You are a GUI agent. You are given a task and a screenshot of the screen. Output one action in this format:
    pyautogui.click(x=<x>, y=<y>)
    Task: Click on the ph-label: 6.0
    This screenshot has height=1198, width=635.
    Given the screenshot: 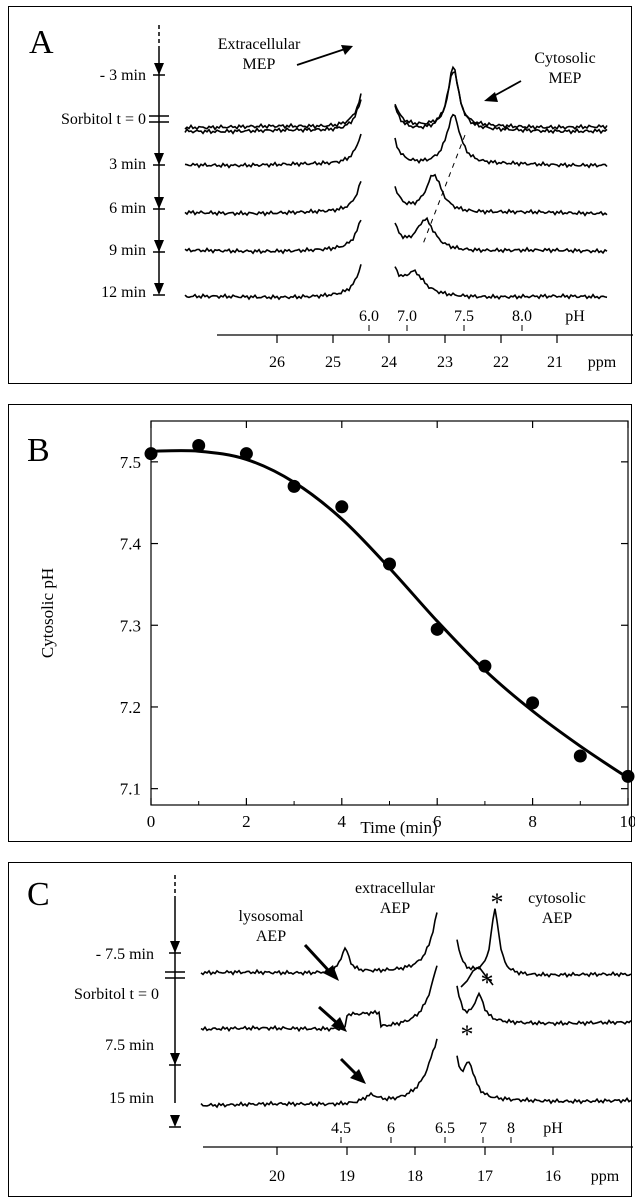 What is the action you would take?
    pyautogui.click(x=369, y=316)
    